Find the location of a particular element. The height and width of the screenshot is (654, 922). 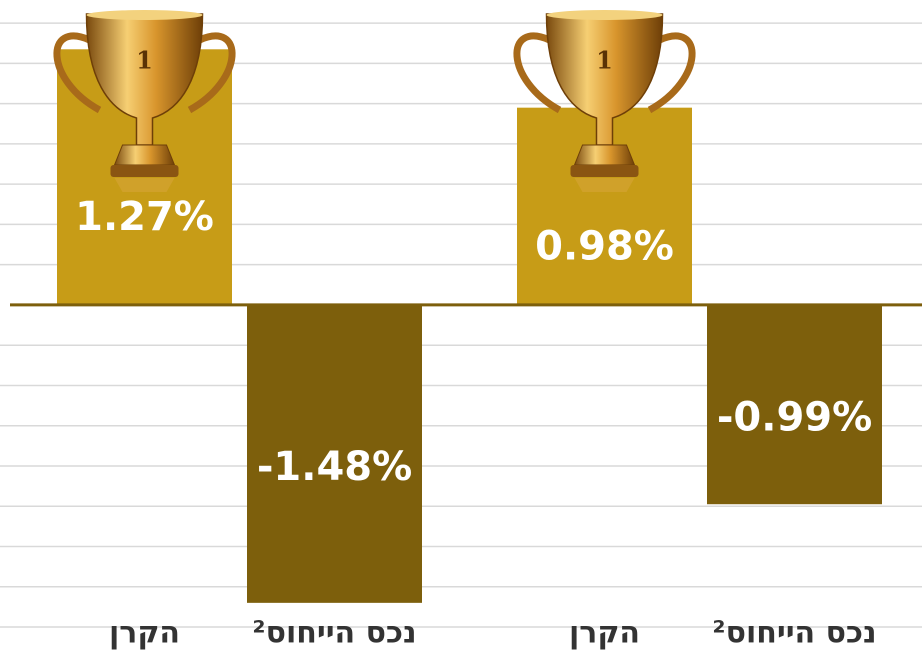

value-label: -1.48% is located at coordinates (334, 467).